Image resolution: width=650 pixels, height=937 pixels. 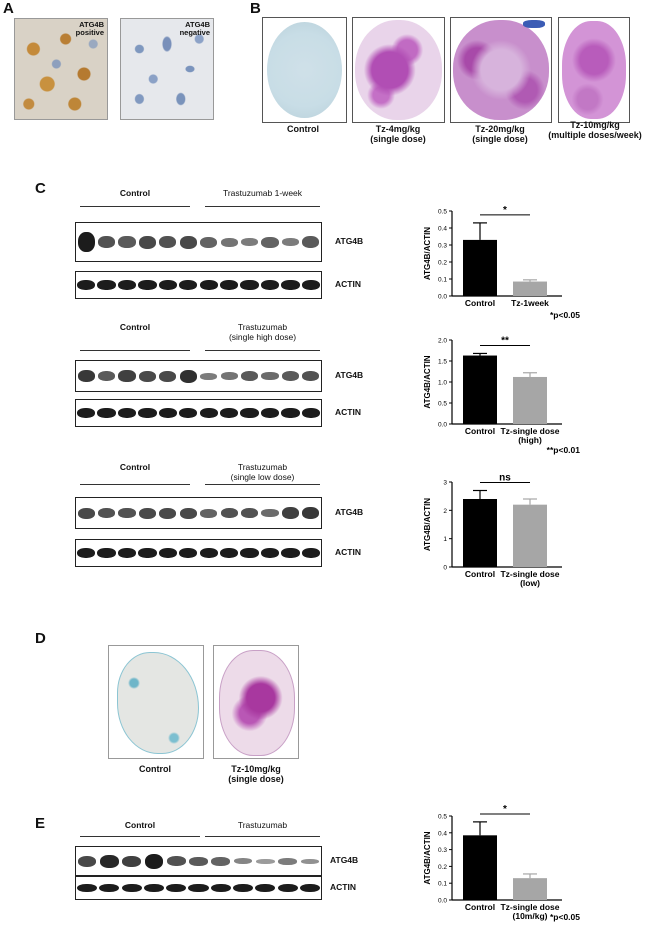 What do you see at coordinates (530, 583) in the screenshot?
I see `x-tick-label: (low)` at bounding box center [530, 583].